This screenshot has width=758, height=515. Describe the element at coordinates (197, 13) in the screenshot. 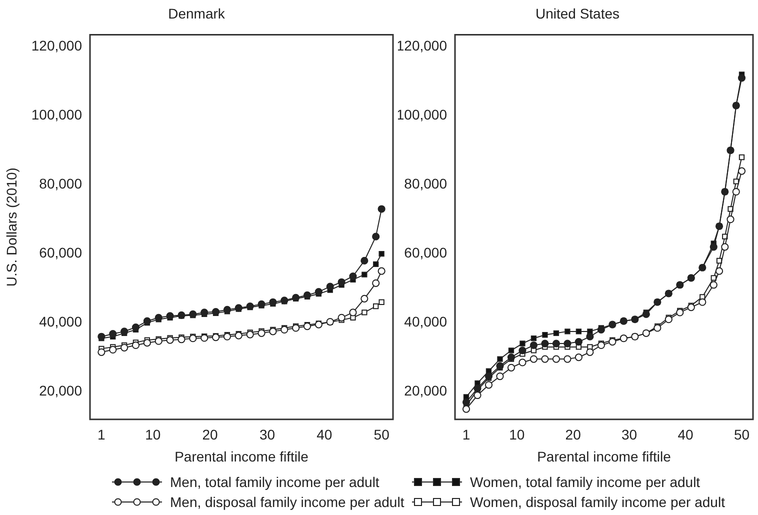

I see `chart-title: Denmark` at that location.